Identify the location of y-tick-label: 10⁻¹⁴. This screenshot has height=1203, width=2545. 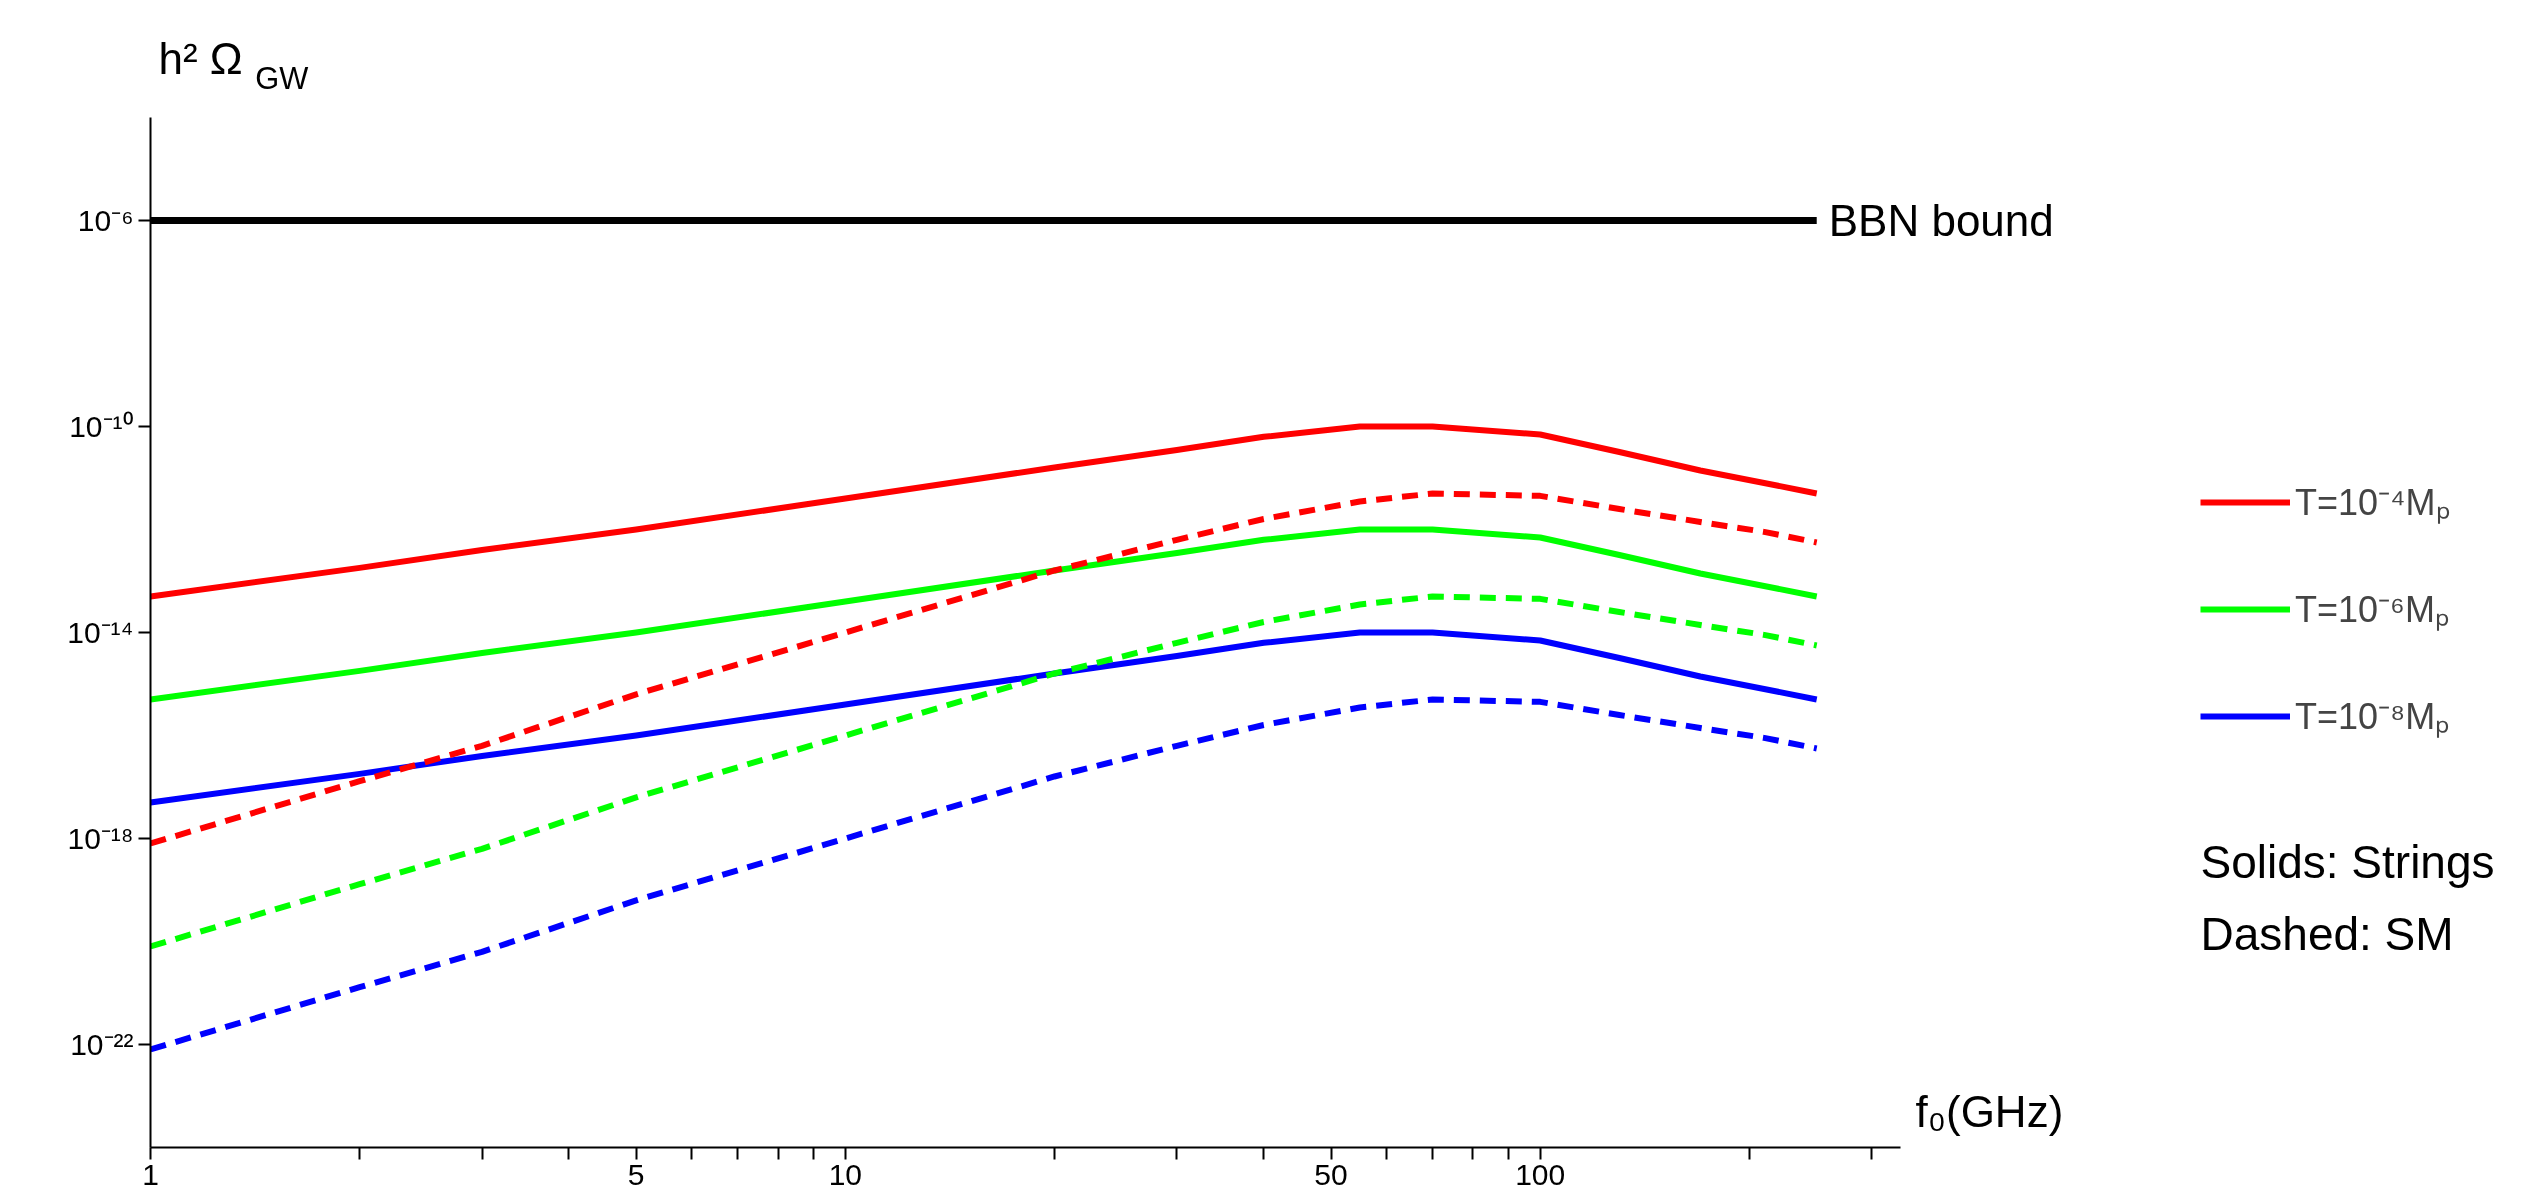
(100, 632).